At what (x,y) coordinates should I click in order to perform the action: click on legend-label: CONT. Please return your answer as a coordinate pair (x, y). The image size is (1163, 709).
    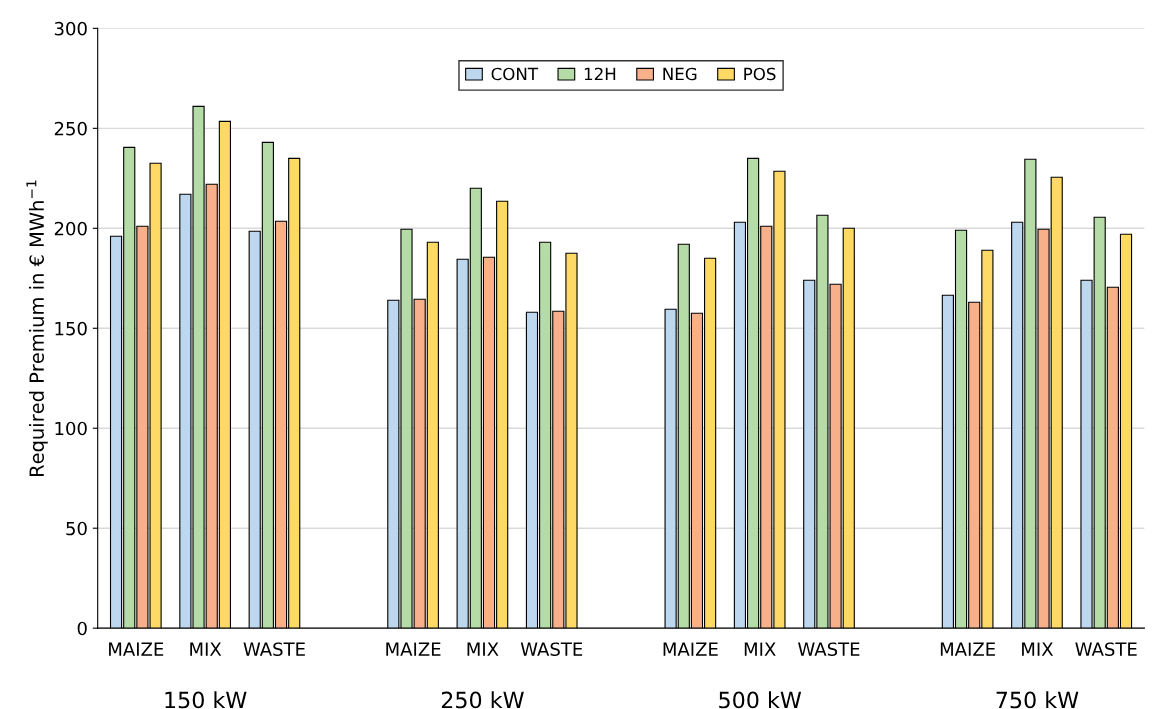
    Looking at the image, I should click on (515, 74).